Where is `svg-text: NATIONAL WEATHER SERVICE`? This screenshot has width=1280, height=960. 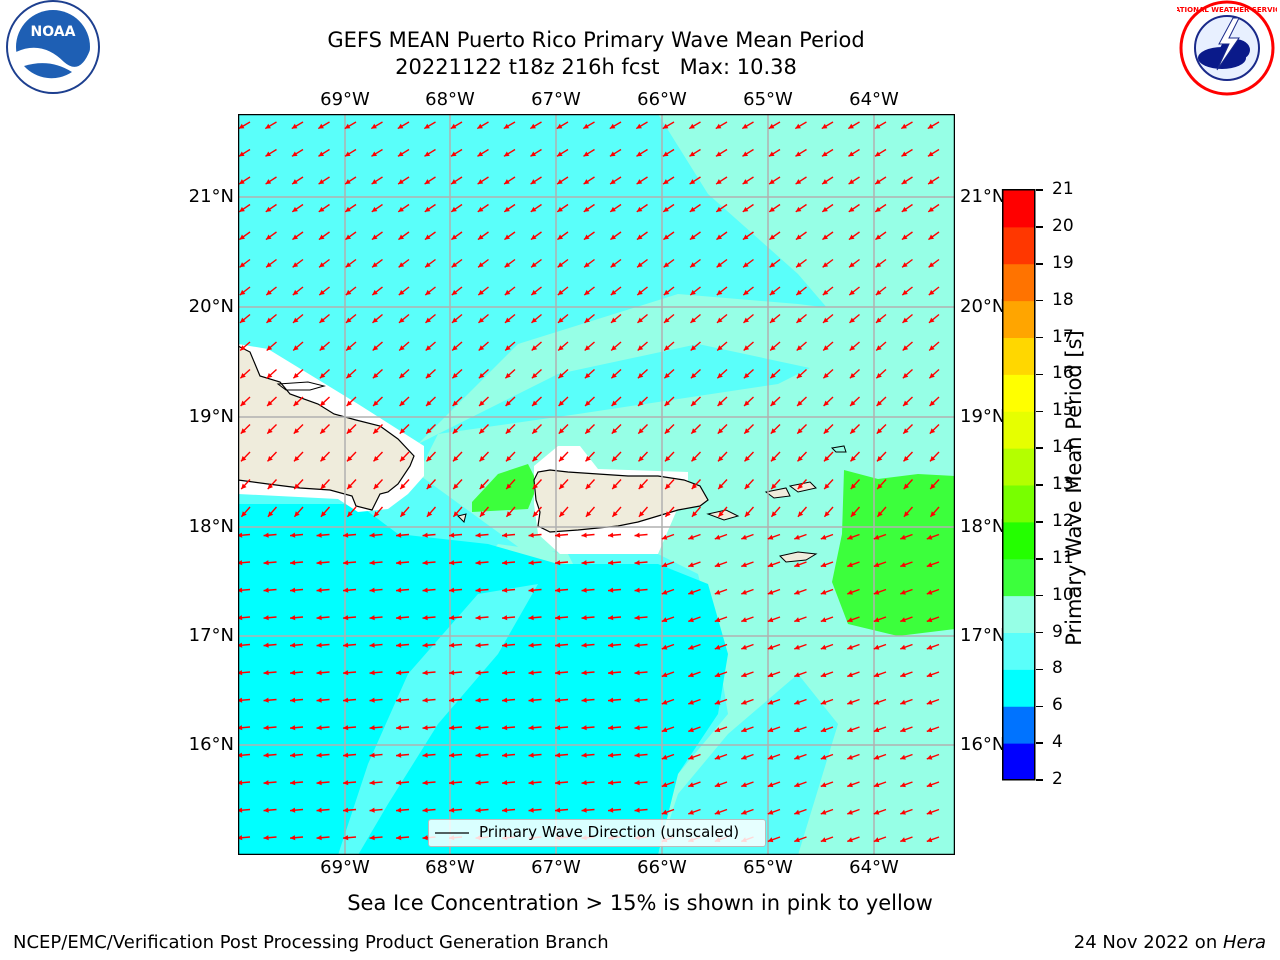
svg-text: NATIONAL WEATHER SERVICE is located at coordinates (1227, 10).